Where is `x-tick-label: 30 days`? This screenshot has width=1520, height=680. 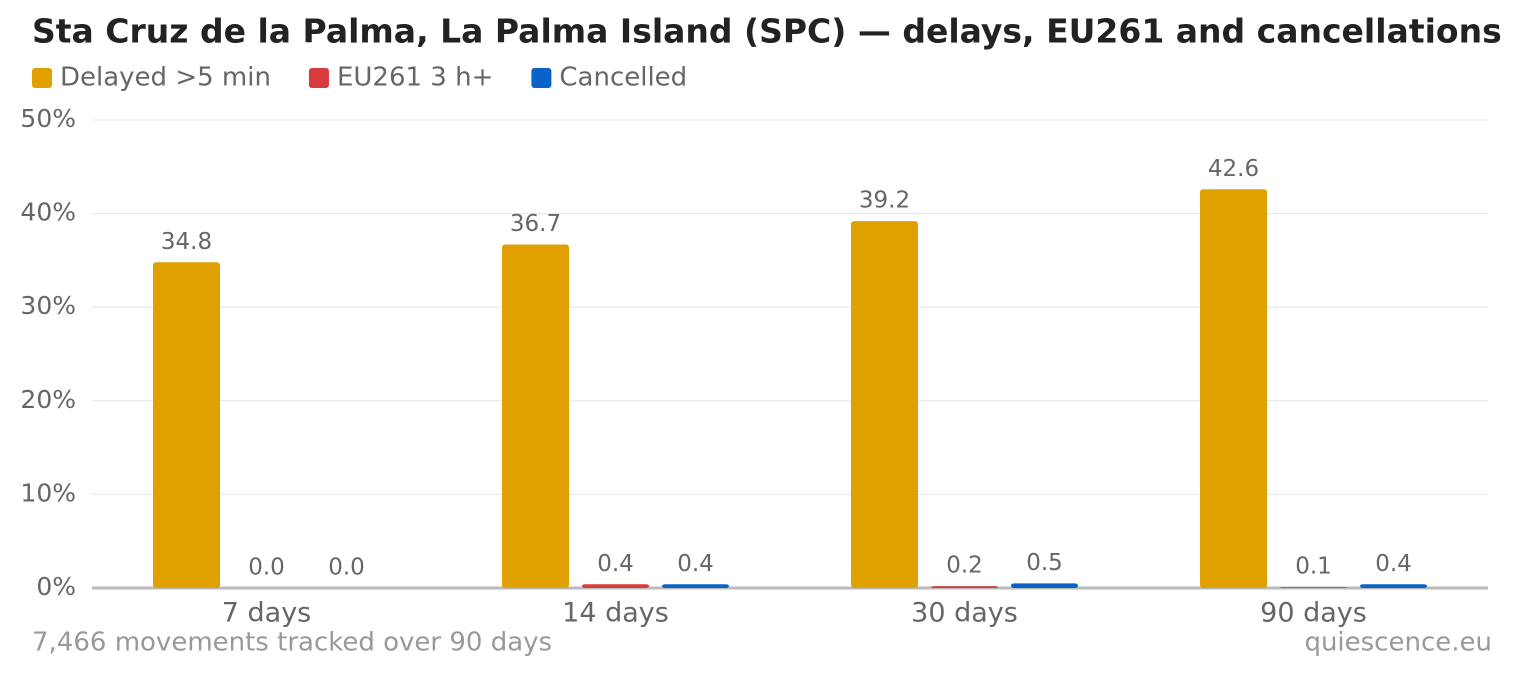
x-tick-label: 30 days is located at coordinates (964, 613).